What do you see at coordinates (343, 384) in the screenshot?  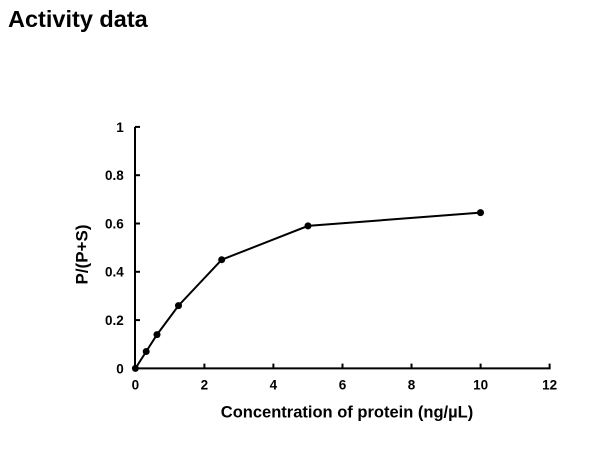 I see `svg-text: 6` at bounding box center [343, 384].